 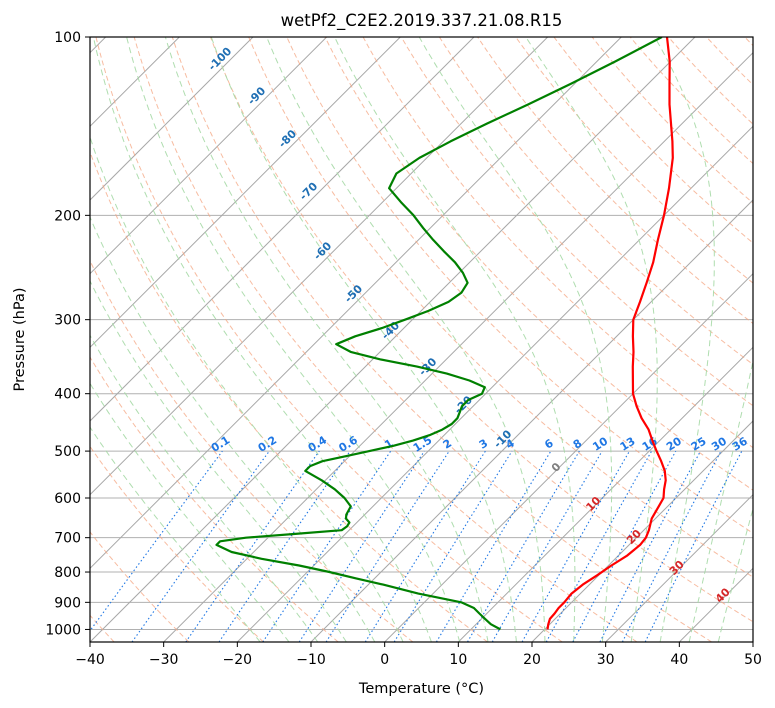 What do you see at coordinates (384, 660) in the screenshot?
I see `x-tick-label: 0` at bounding box center [384, 660].